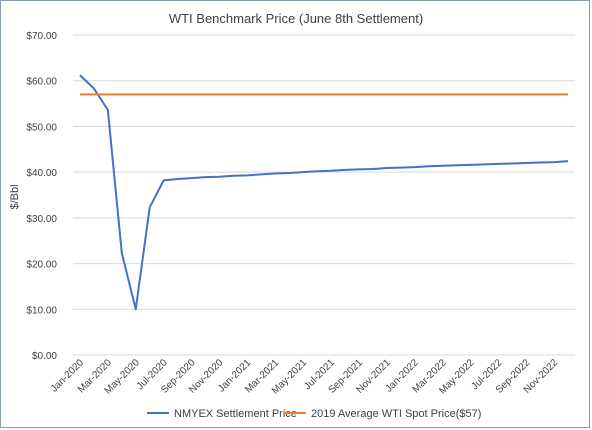 The width and height of the screenshot is (592, 430). What do you see at coordinates (41, 173) in the screenshot?
I see `y-tick-label: $40.00` at bounding box center [41, 173].